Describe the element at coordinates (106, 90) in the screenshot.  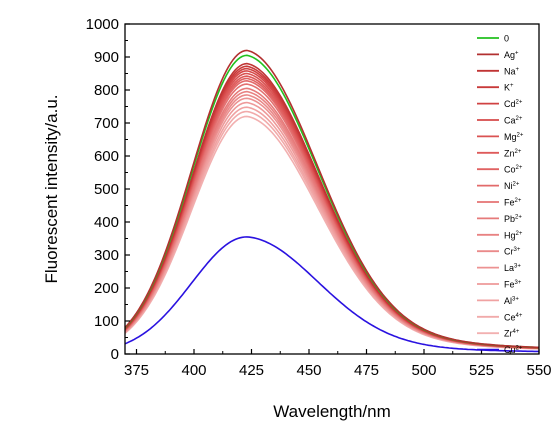
I see `y-tick-label: 800` at that location.